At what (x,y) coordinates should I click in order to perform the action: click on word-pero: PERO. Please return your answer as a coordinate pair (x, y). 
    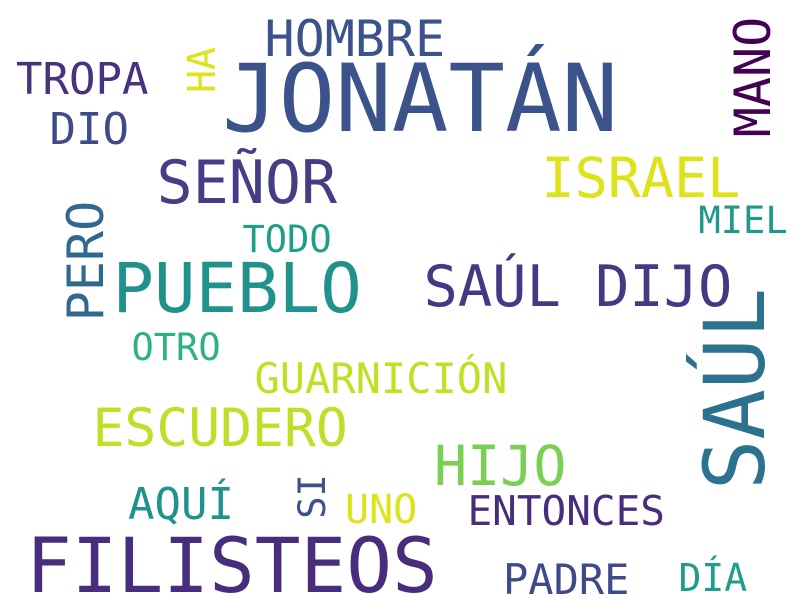
    Looking at the image, I should click on (86, 261).